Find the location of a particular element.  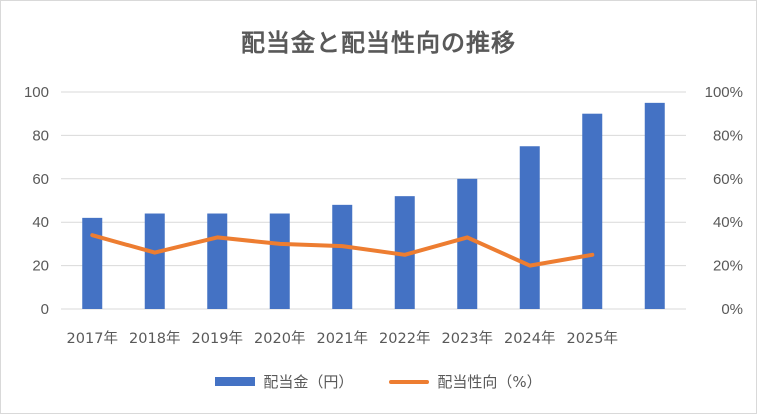

y-left-tick-label: 20 is located at coordinates (40, 266).